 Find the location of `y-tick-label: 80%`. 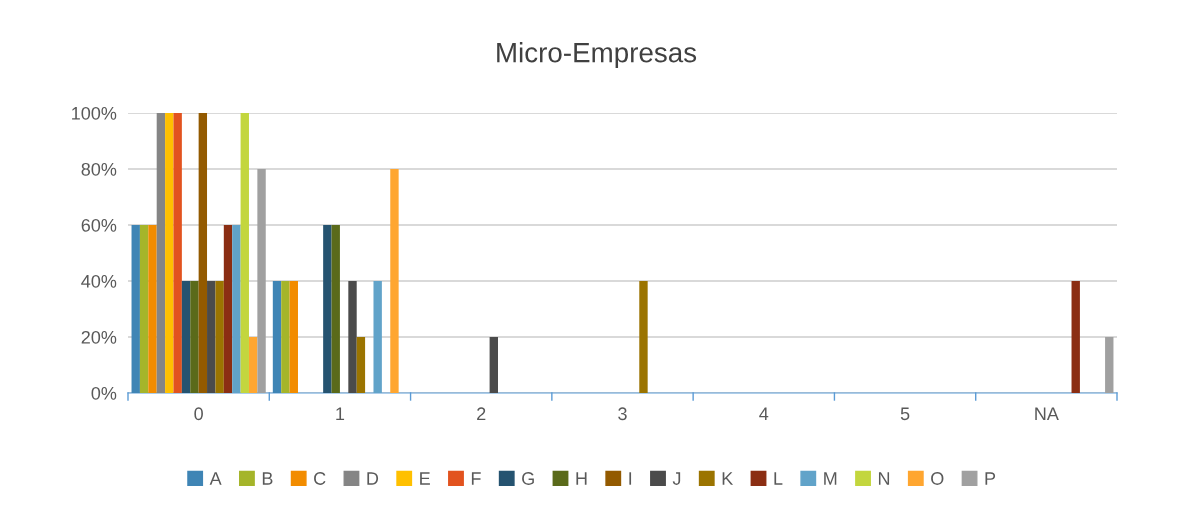

y-tick-label: 80% is located at coordinates (99, 169).